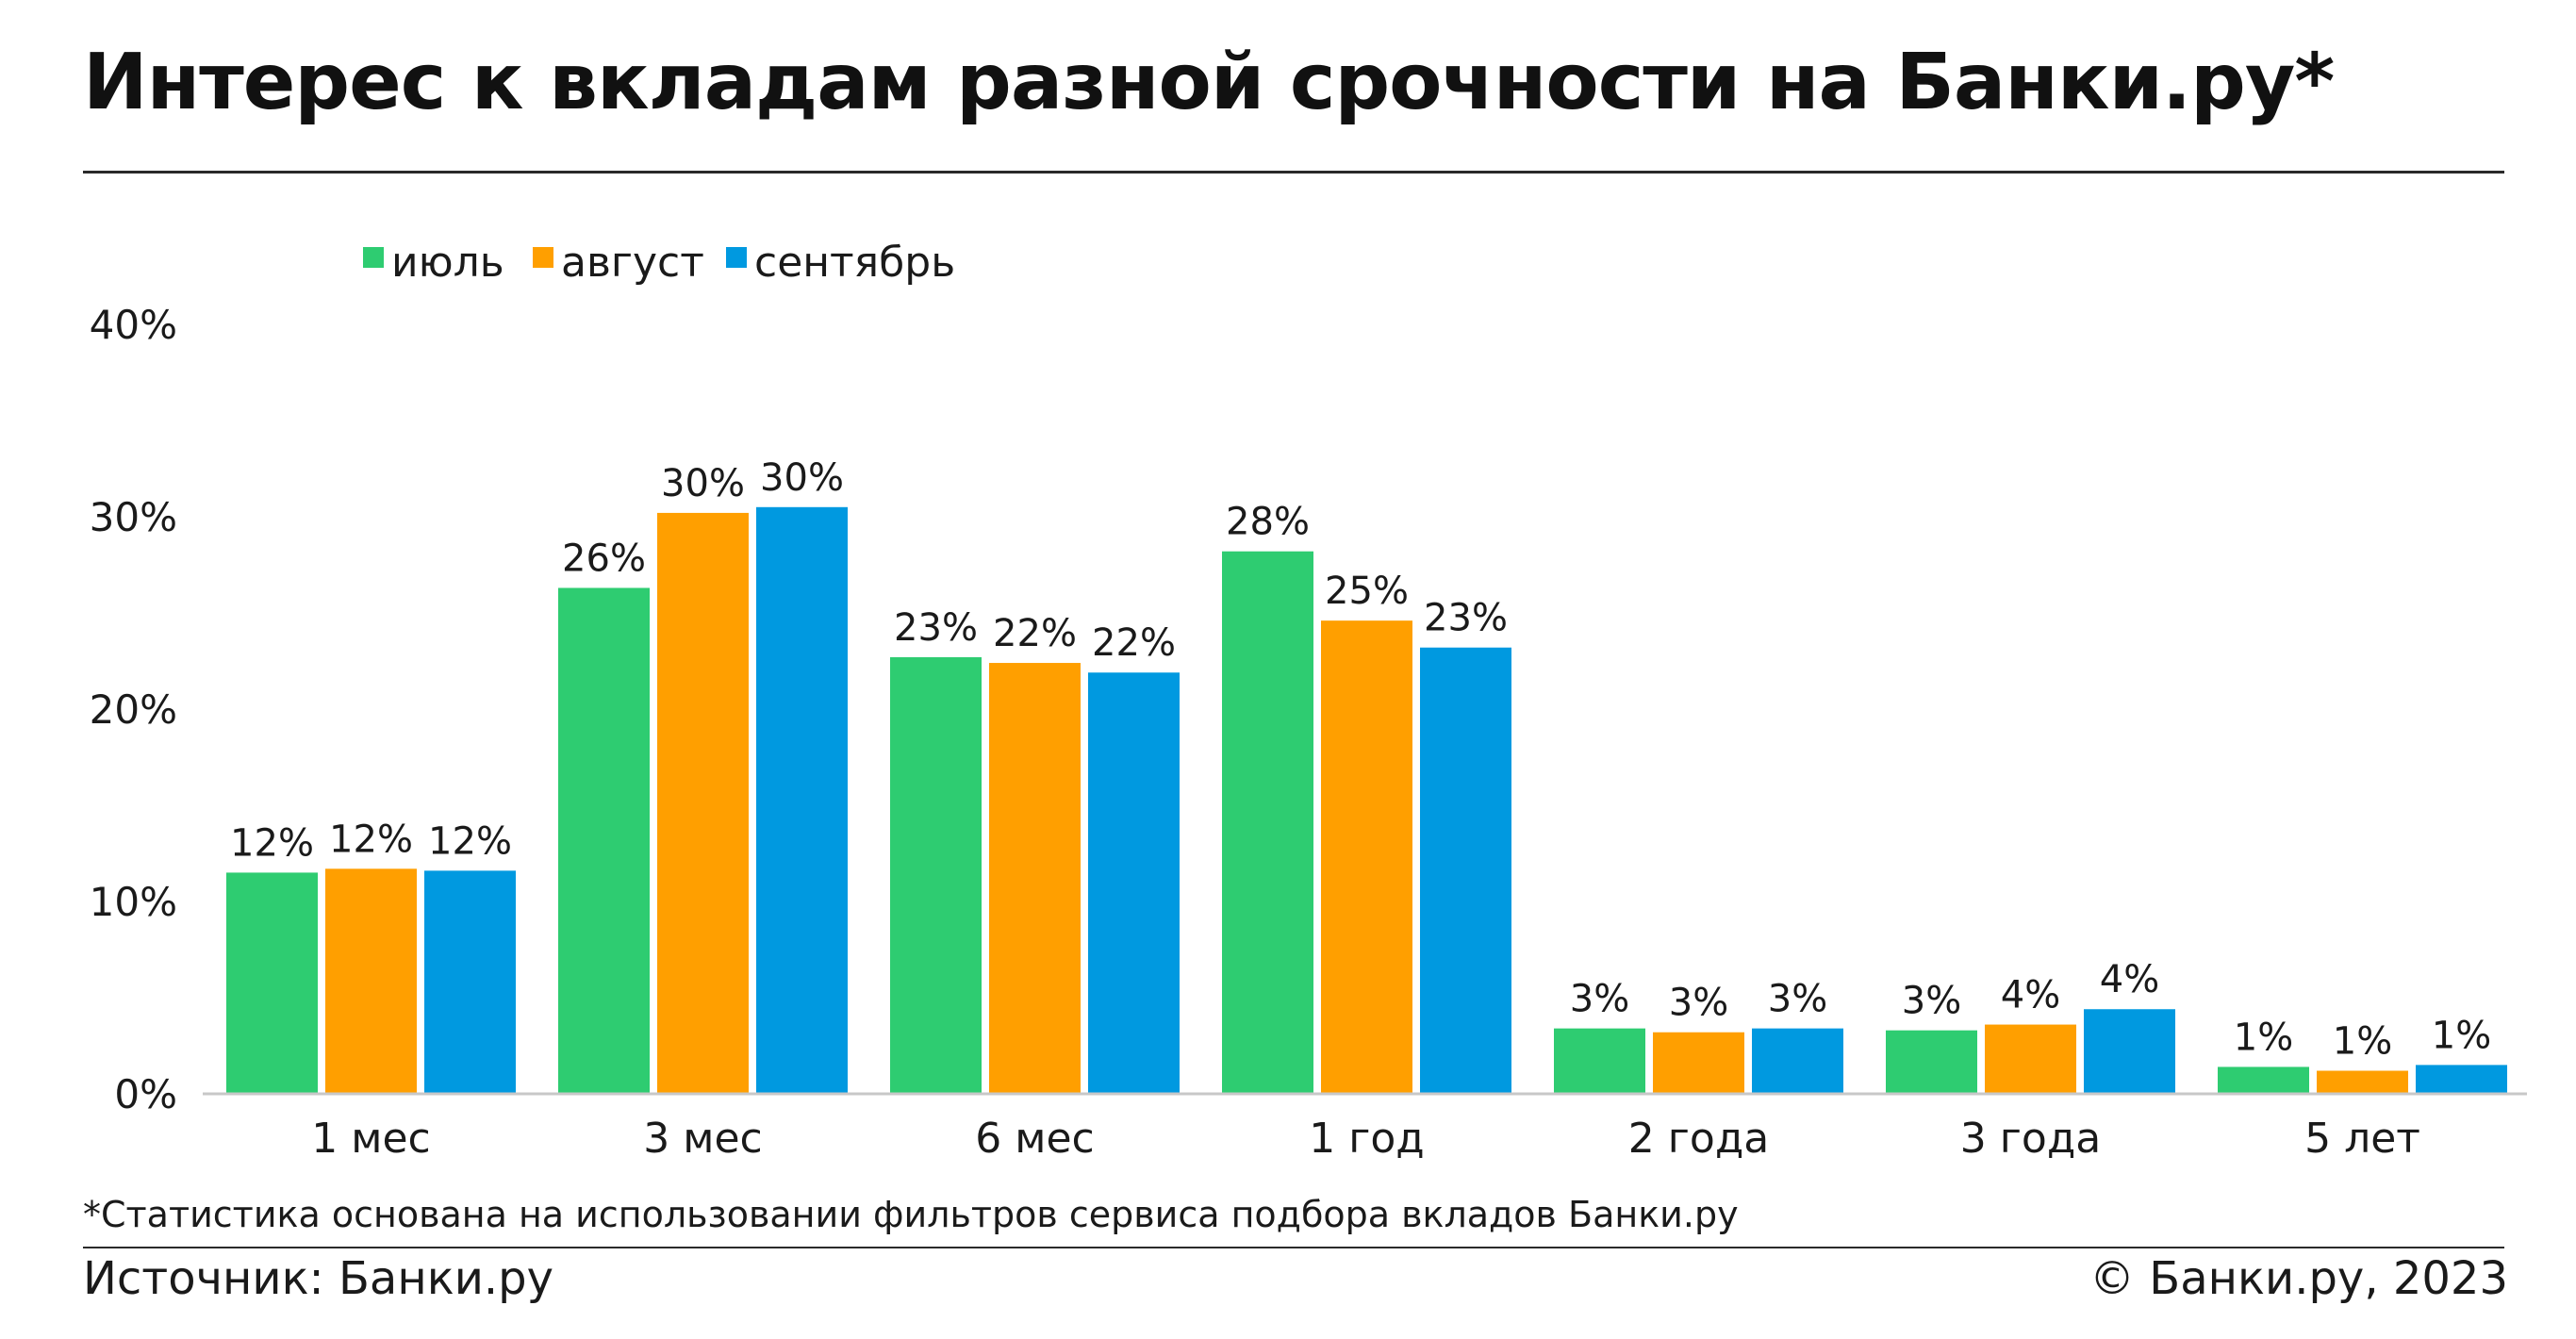 The height and width of the screenshot is (1339, 2576). I want to click on x-tick-label-6: 5 лет, so click(2362, 1139).